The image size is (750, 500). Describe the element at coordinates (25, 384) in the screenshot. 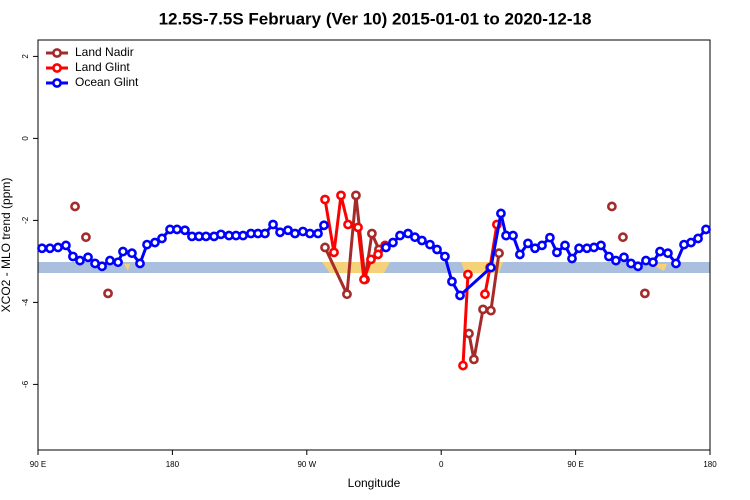

I see `y-tick-label: -6` at that location.